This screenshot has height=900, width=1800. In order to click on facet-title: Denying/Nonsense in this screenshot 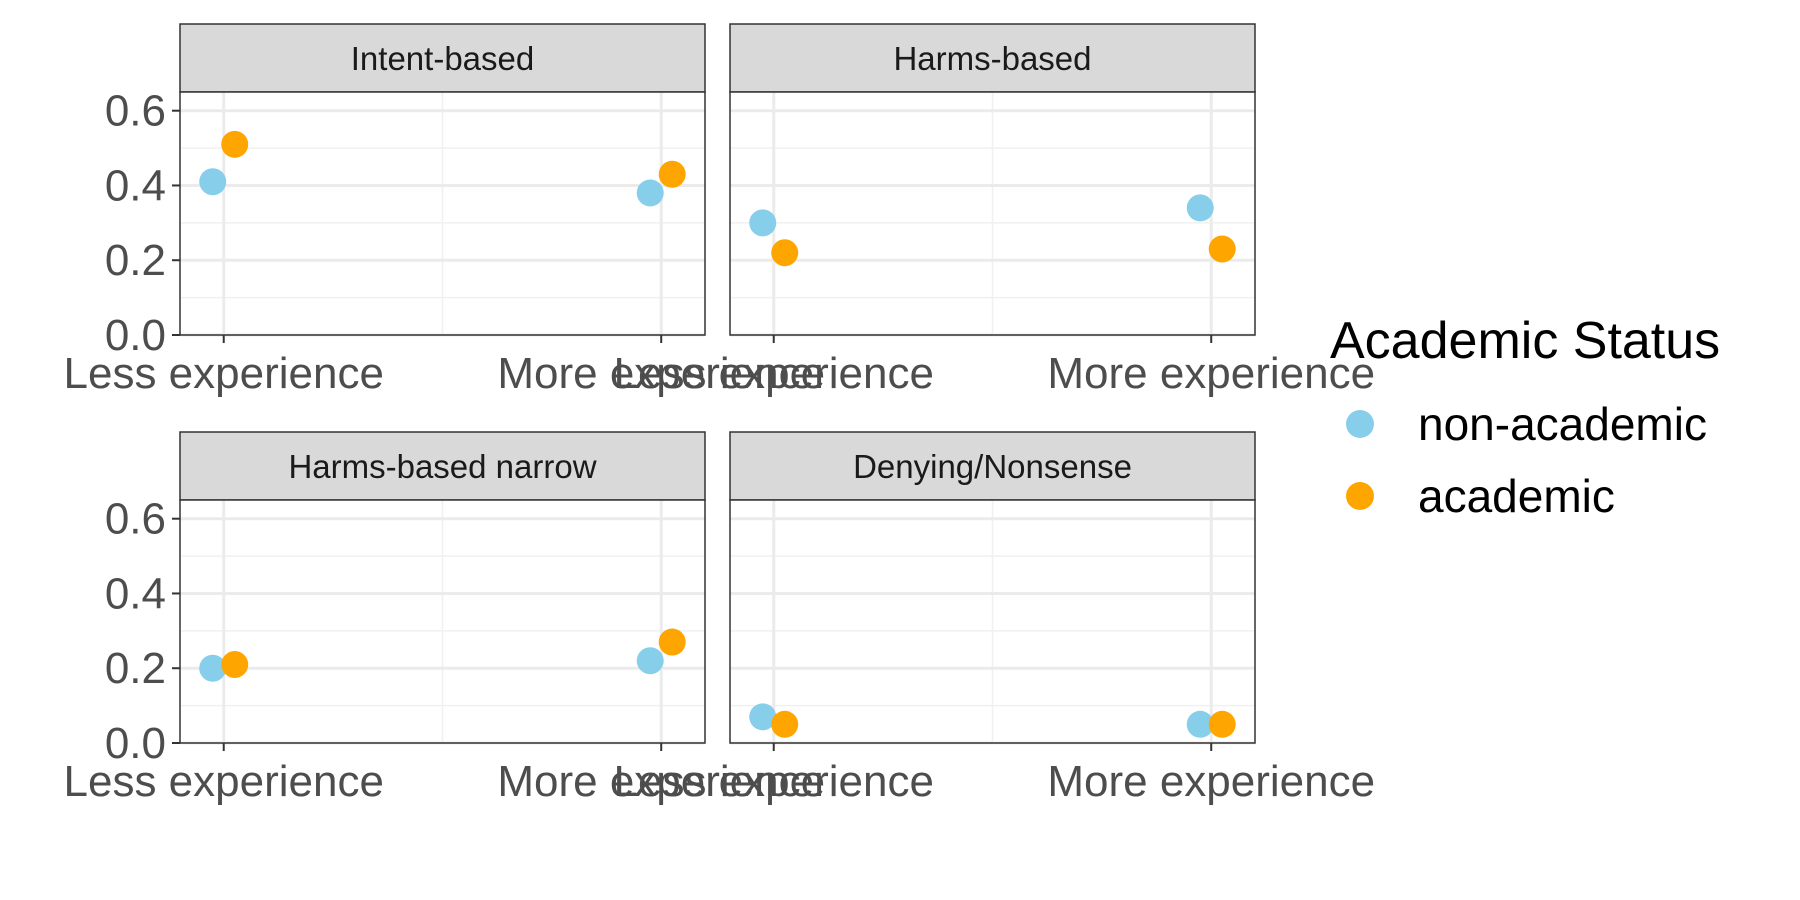, I will do `click(992, 466)`.